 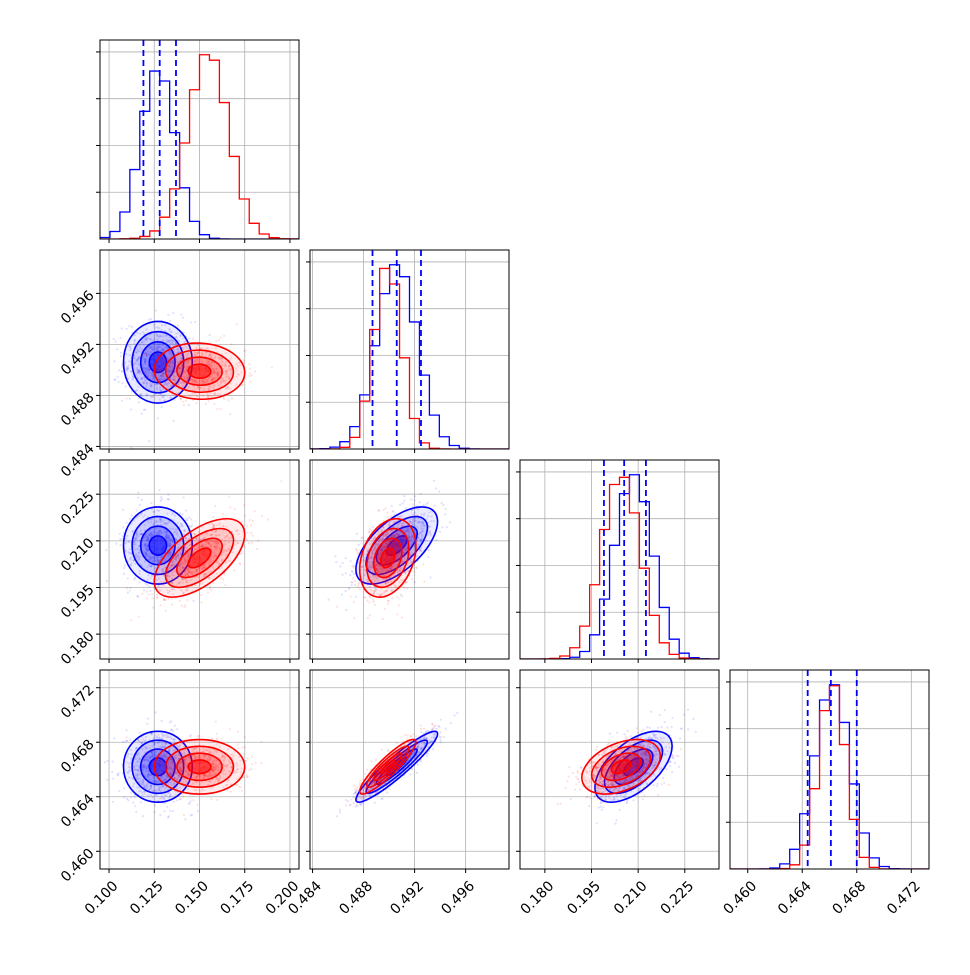 What do you see at coordinates (78, 359) in the screenshot?
I see `y-tick-label: 0.492` at bounding box center [78, 359].